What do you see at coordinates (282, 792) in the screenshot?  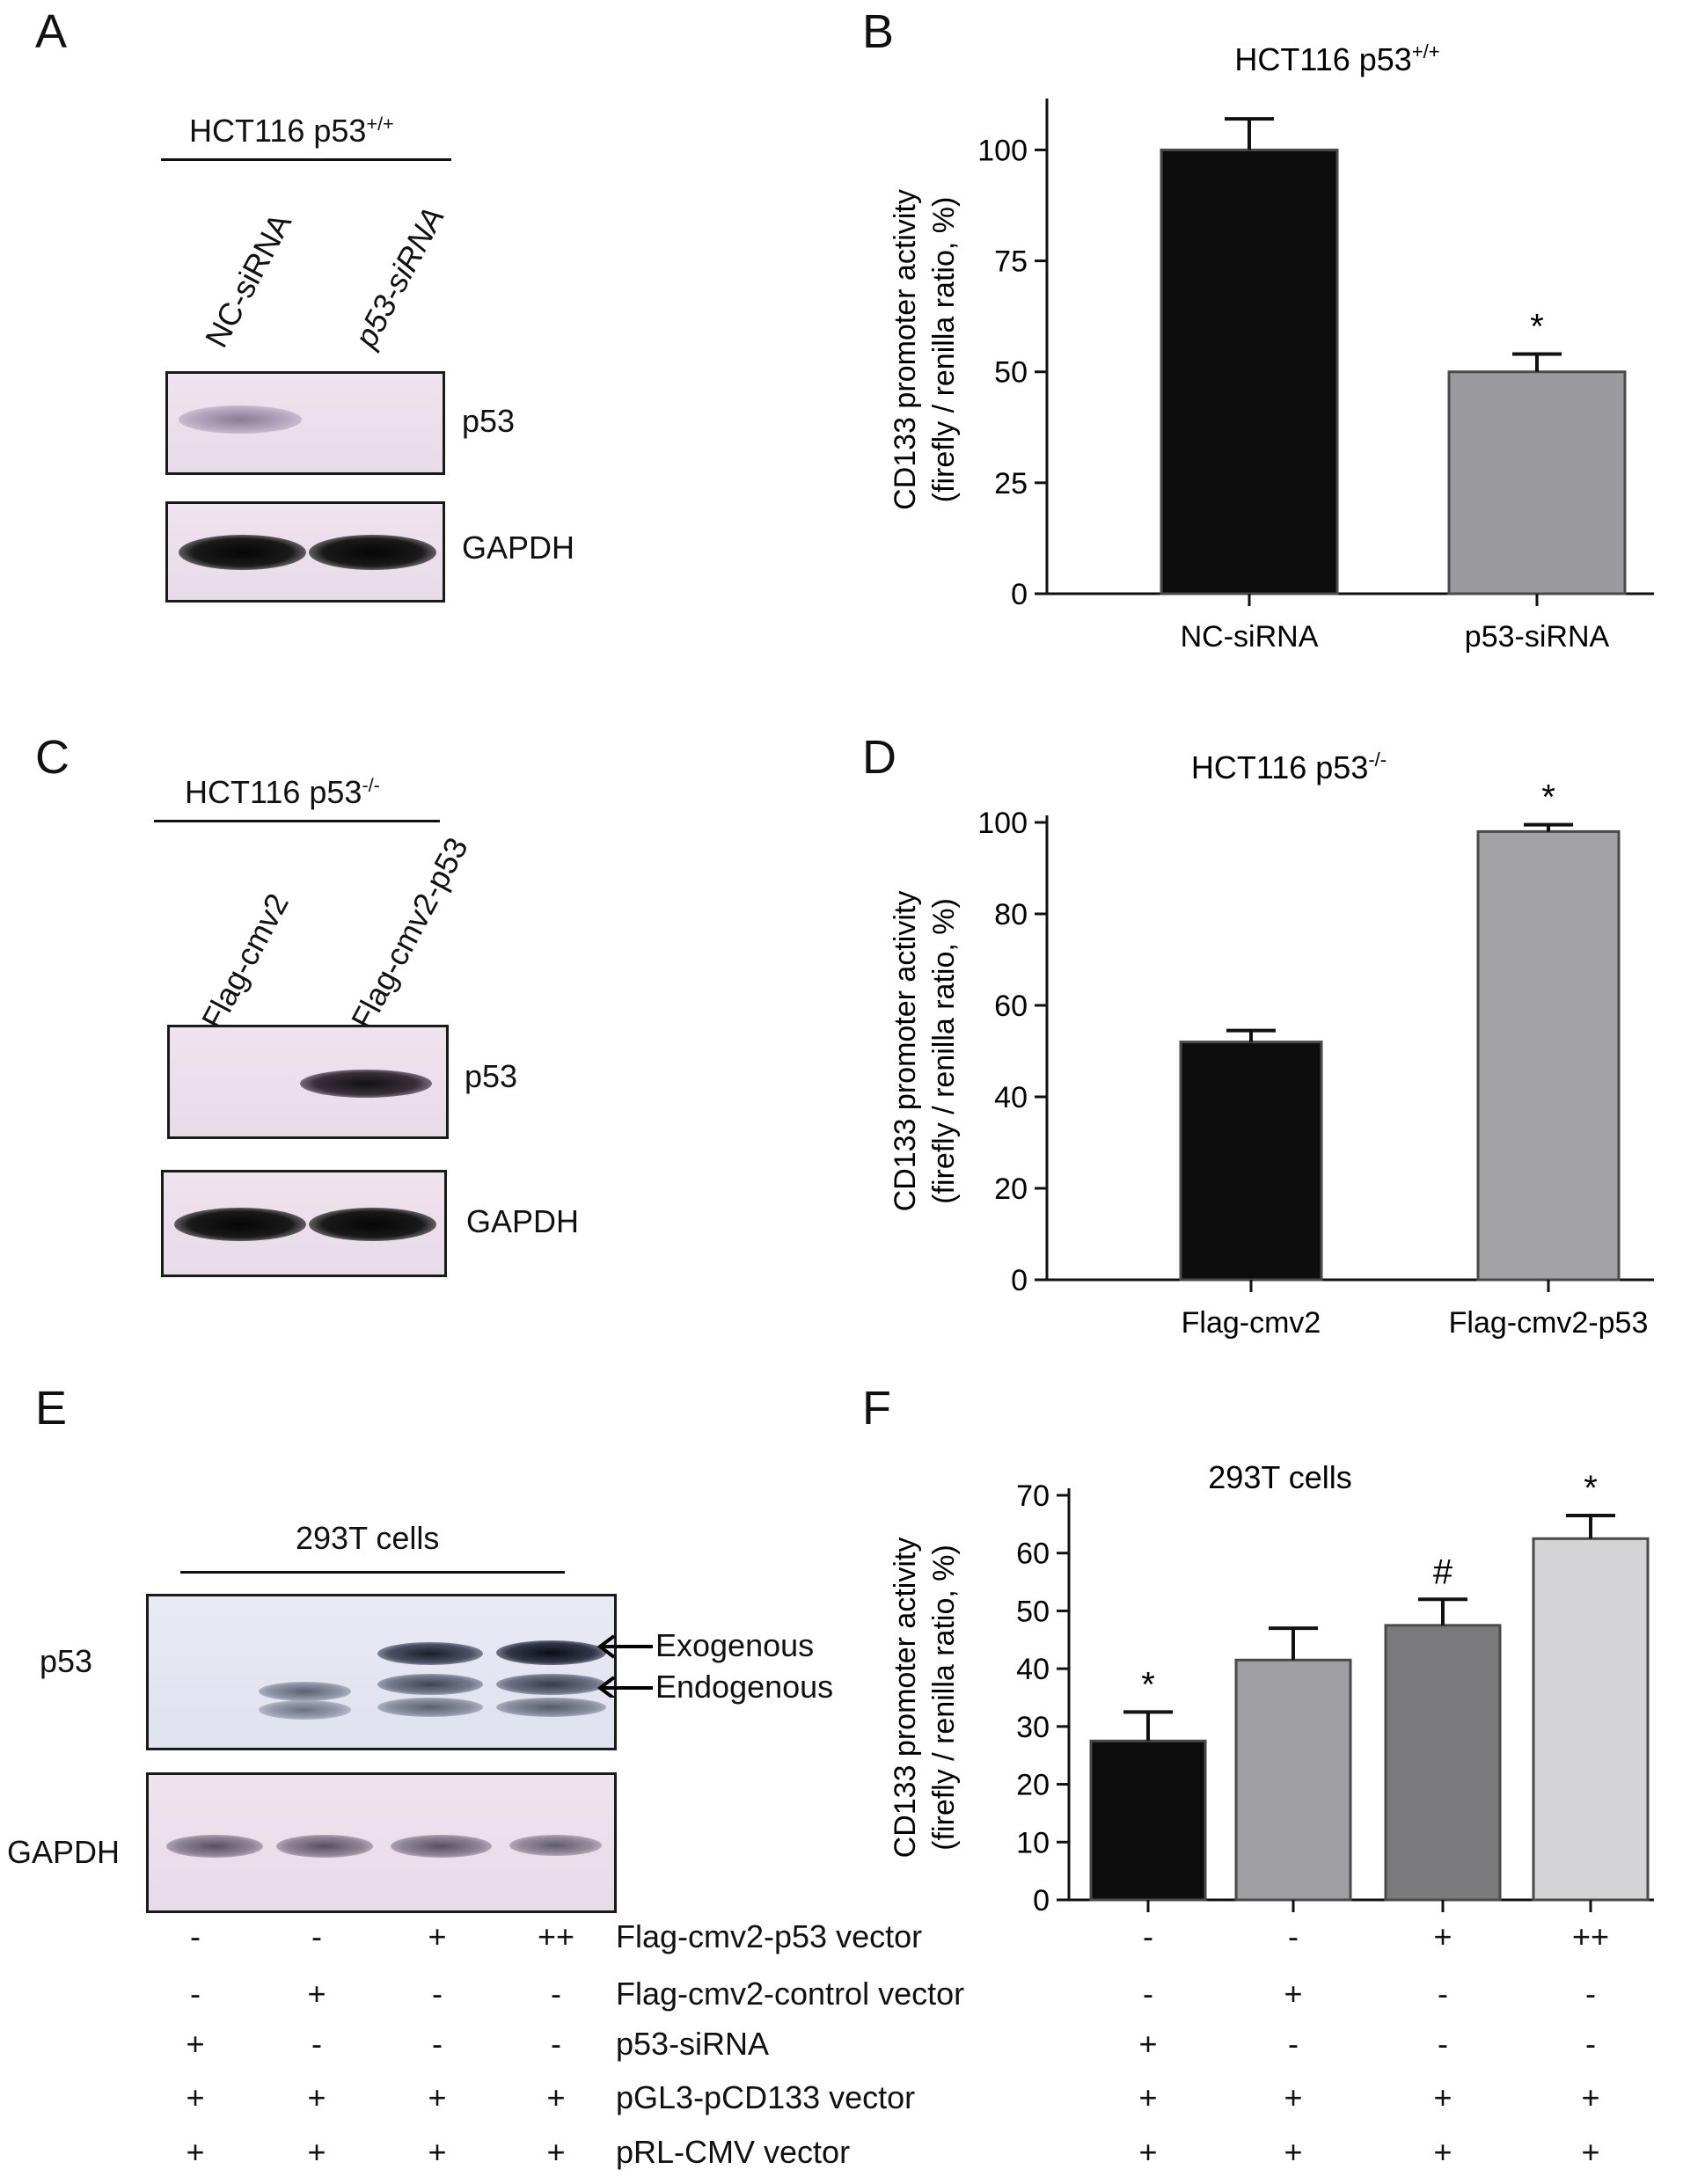 I see `blot-c-title: HCT116 p53-/-` at bounding box center [282, 792].